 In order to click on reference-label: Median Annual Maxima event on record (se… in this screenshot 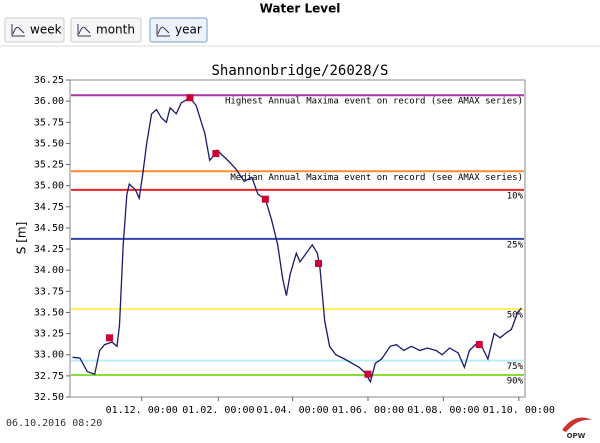, I will do `click(376, 178)`.